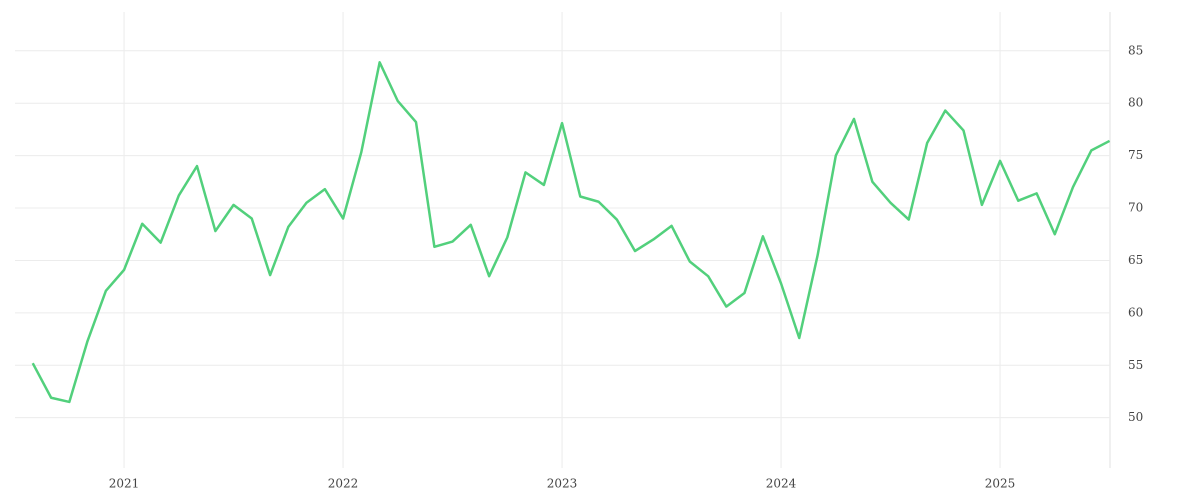 The height and width of the screenshot is (500, 1200). Describe the element at coordinates (343, 484) in the screenshot. I see `x-tick-label: 2022` at that location.